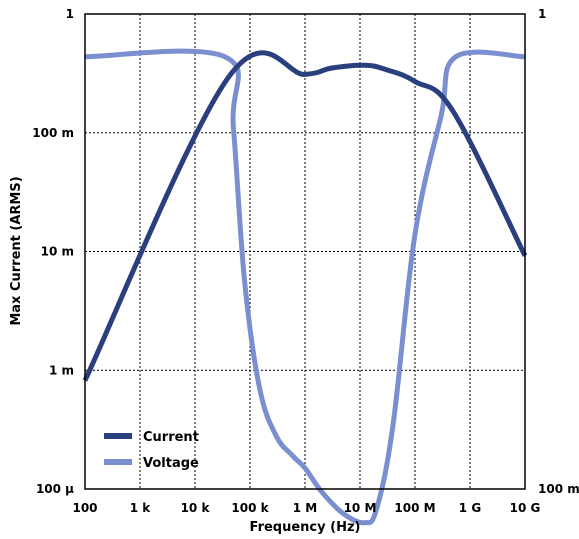 The width and height of the screenshot is (579, 539). What do you see at coordinates (470, 508) in the screenshot?
I see `x-tick-label: 1 G` at bounding box center [470, 508].